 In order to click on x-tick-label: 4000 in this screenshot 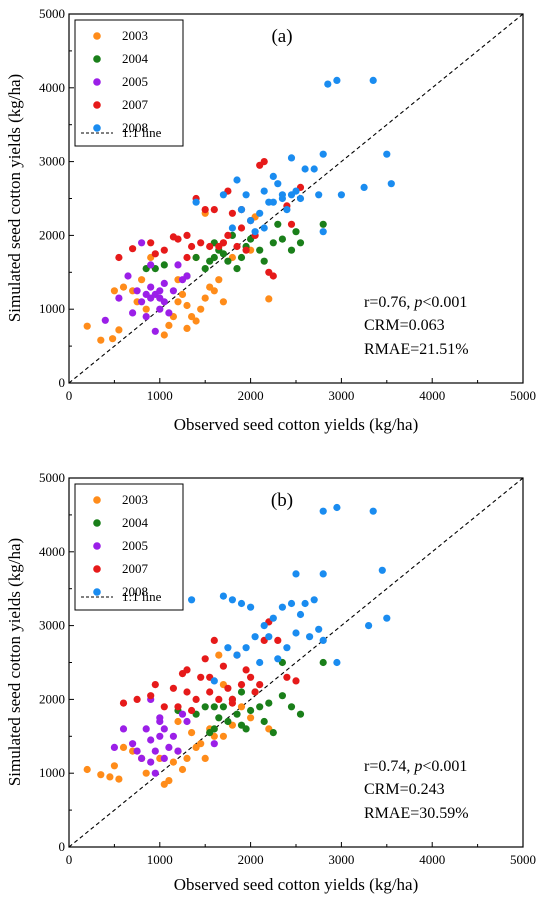, I will do `click(432, 859)`.